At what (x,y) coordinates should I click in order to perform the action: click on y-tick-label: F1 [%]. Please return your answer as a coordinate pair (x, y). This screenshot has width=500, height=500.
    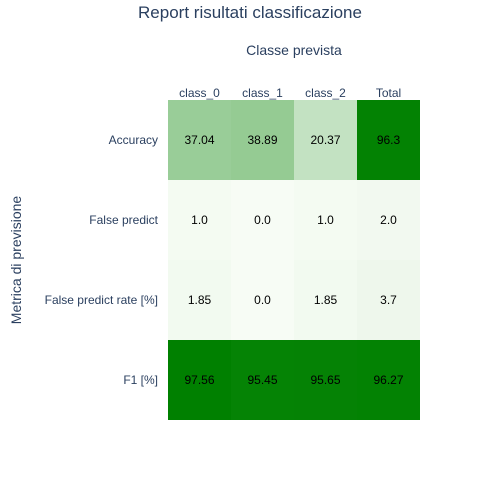
    Looking at the image, I should click on (140, 380).